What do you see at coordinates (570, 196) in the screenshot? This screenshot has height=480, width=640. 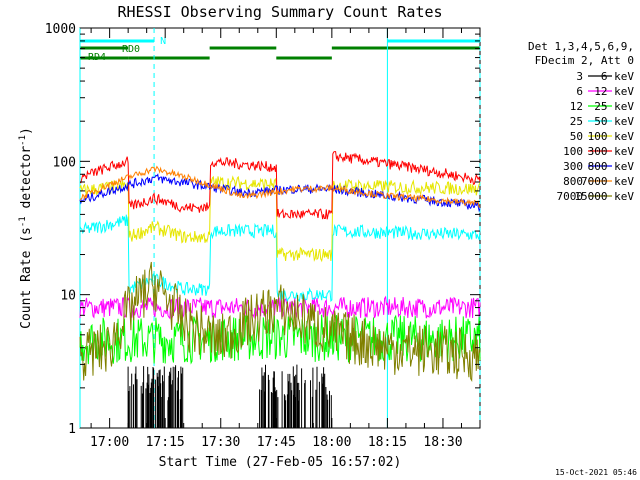 I see `legend-label-low: 7000` at bounding box center [570, 196].